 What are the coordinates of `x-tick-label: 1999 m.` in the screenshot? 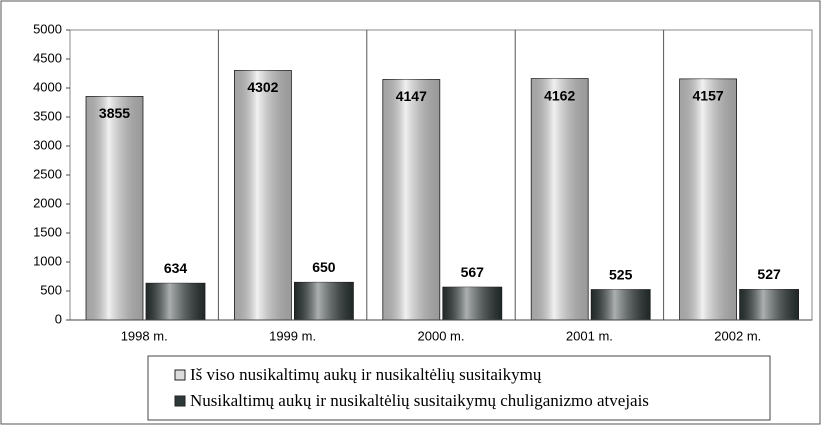 It's located at (292, 335).